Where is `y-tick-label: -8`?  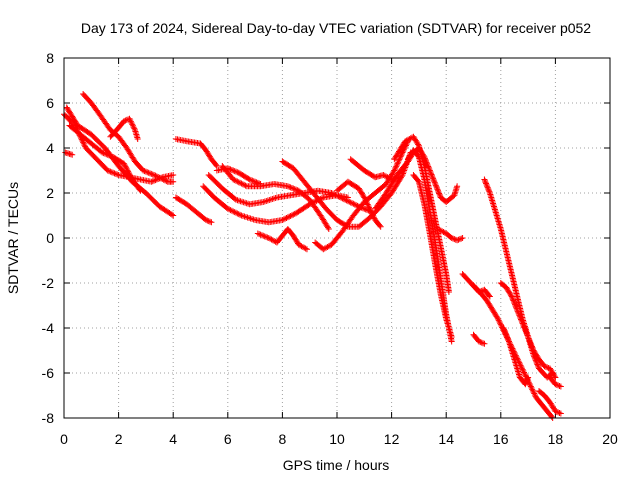 y-tick-label: -8 is located at coordinates (48, 418).